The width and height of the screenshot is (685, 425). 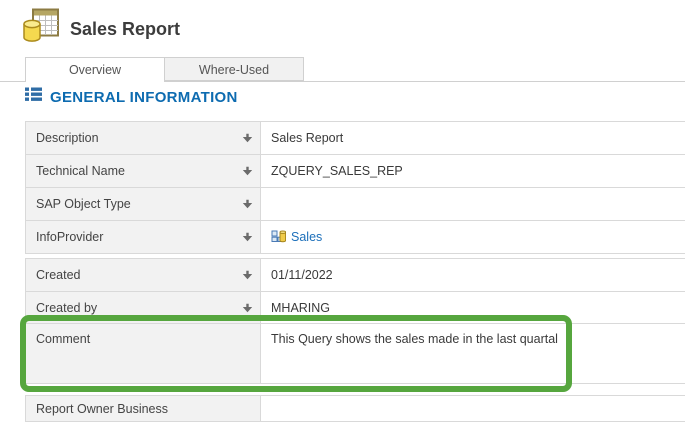 I want to click on field-label-cell: Comment, so click(x=143, y=353).